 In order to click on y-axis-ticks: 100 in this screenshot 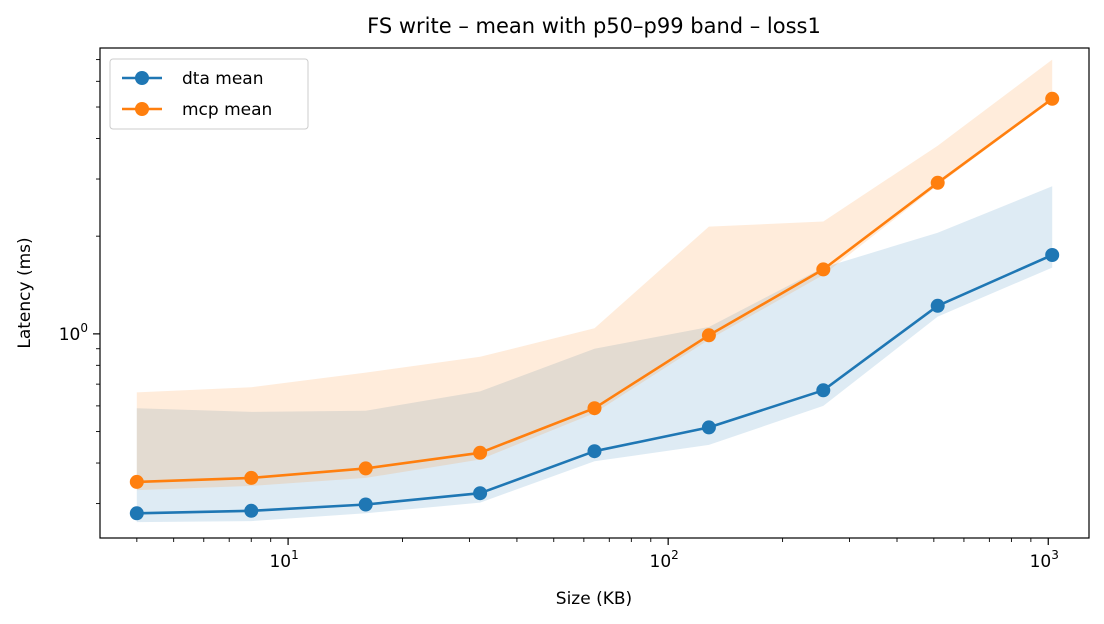, I will do `click(79, 282)`.